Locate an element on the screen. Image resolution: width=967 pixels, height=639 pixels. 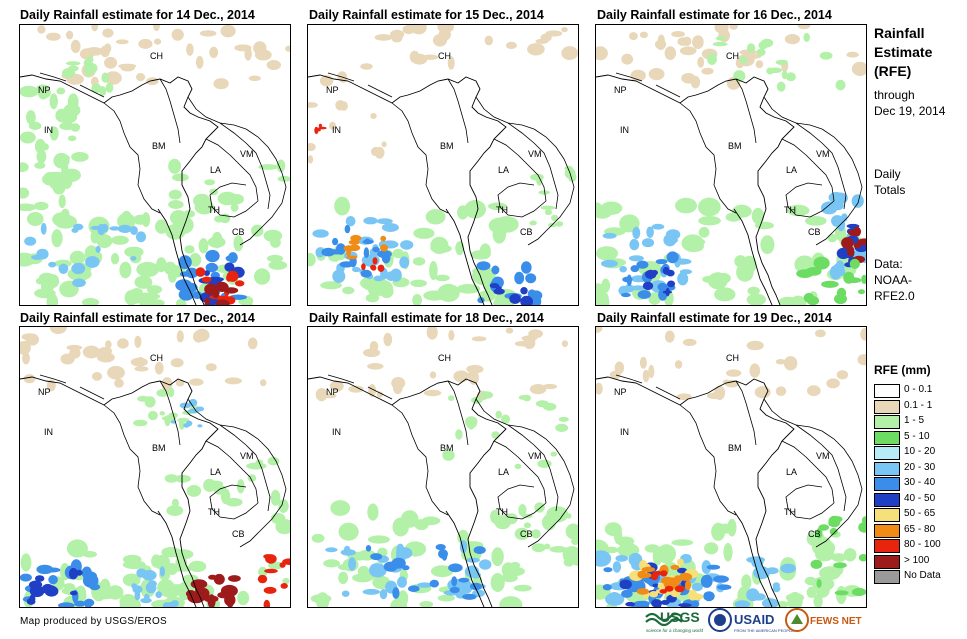
country-label-bm: BM is located at coordinates (447, 146).